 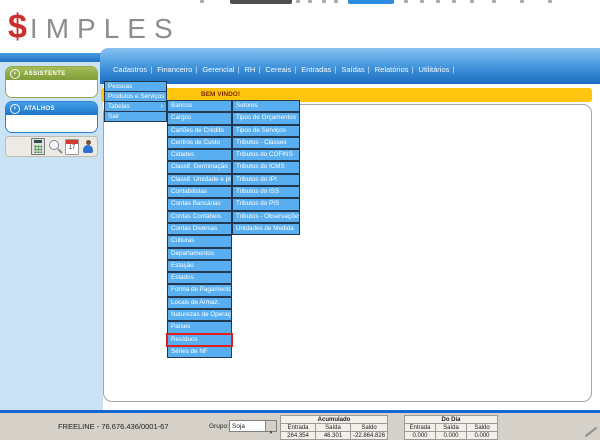 What do you see at coordinates (51, 108) in the screenshot?
I see `atalhos-header: ATALHOS` at bounding box center [51, 108].